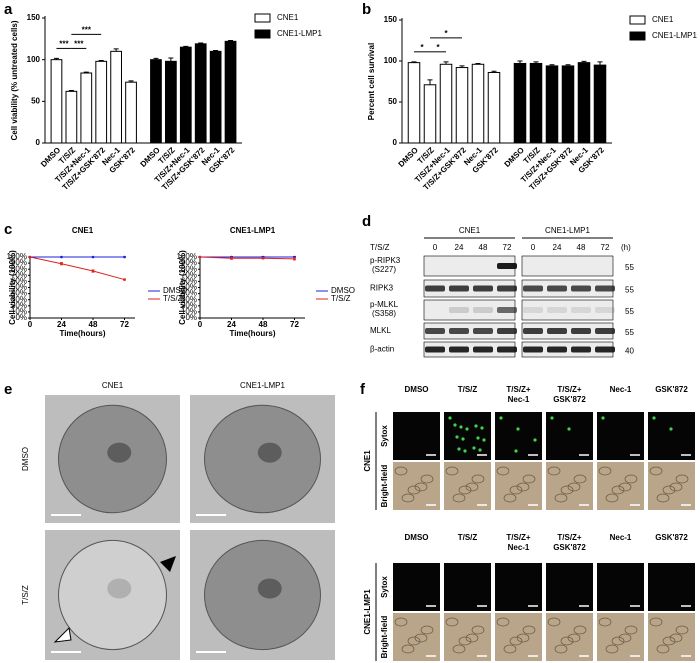 The width and height of the screenshot is (700, 663). I want to click on y-tick-label: 150, so click(391, 19).